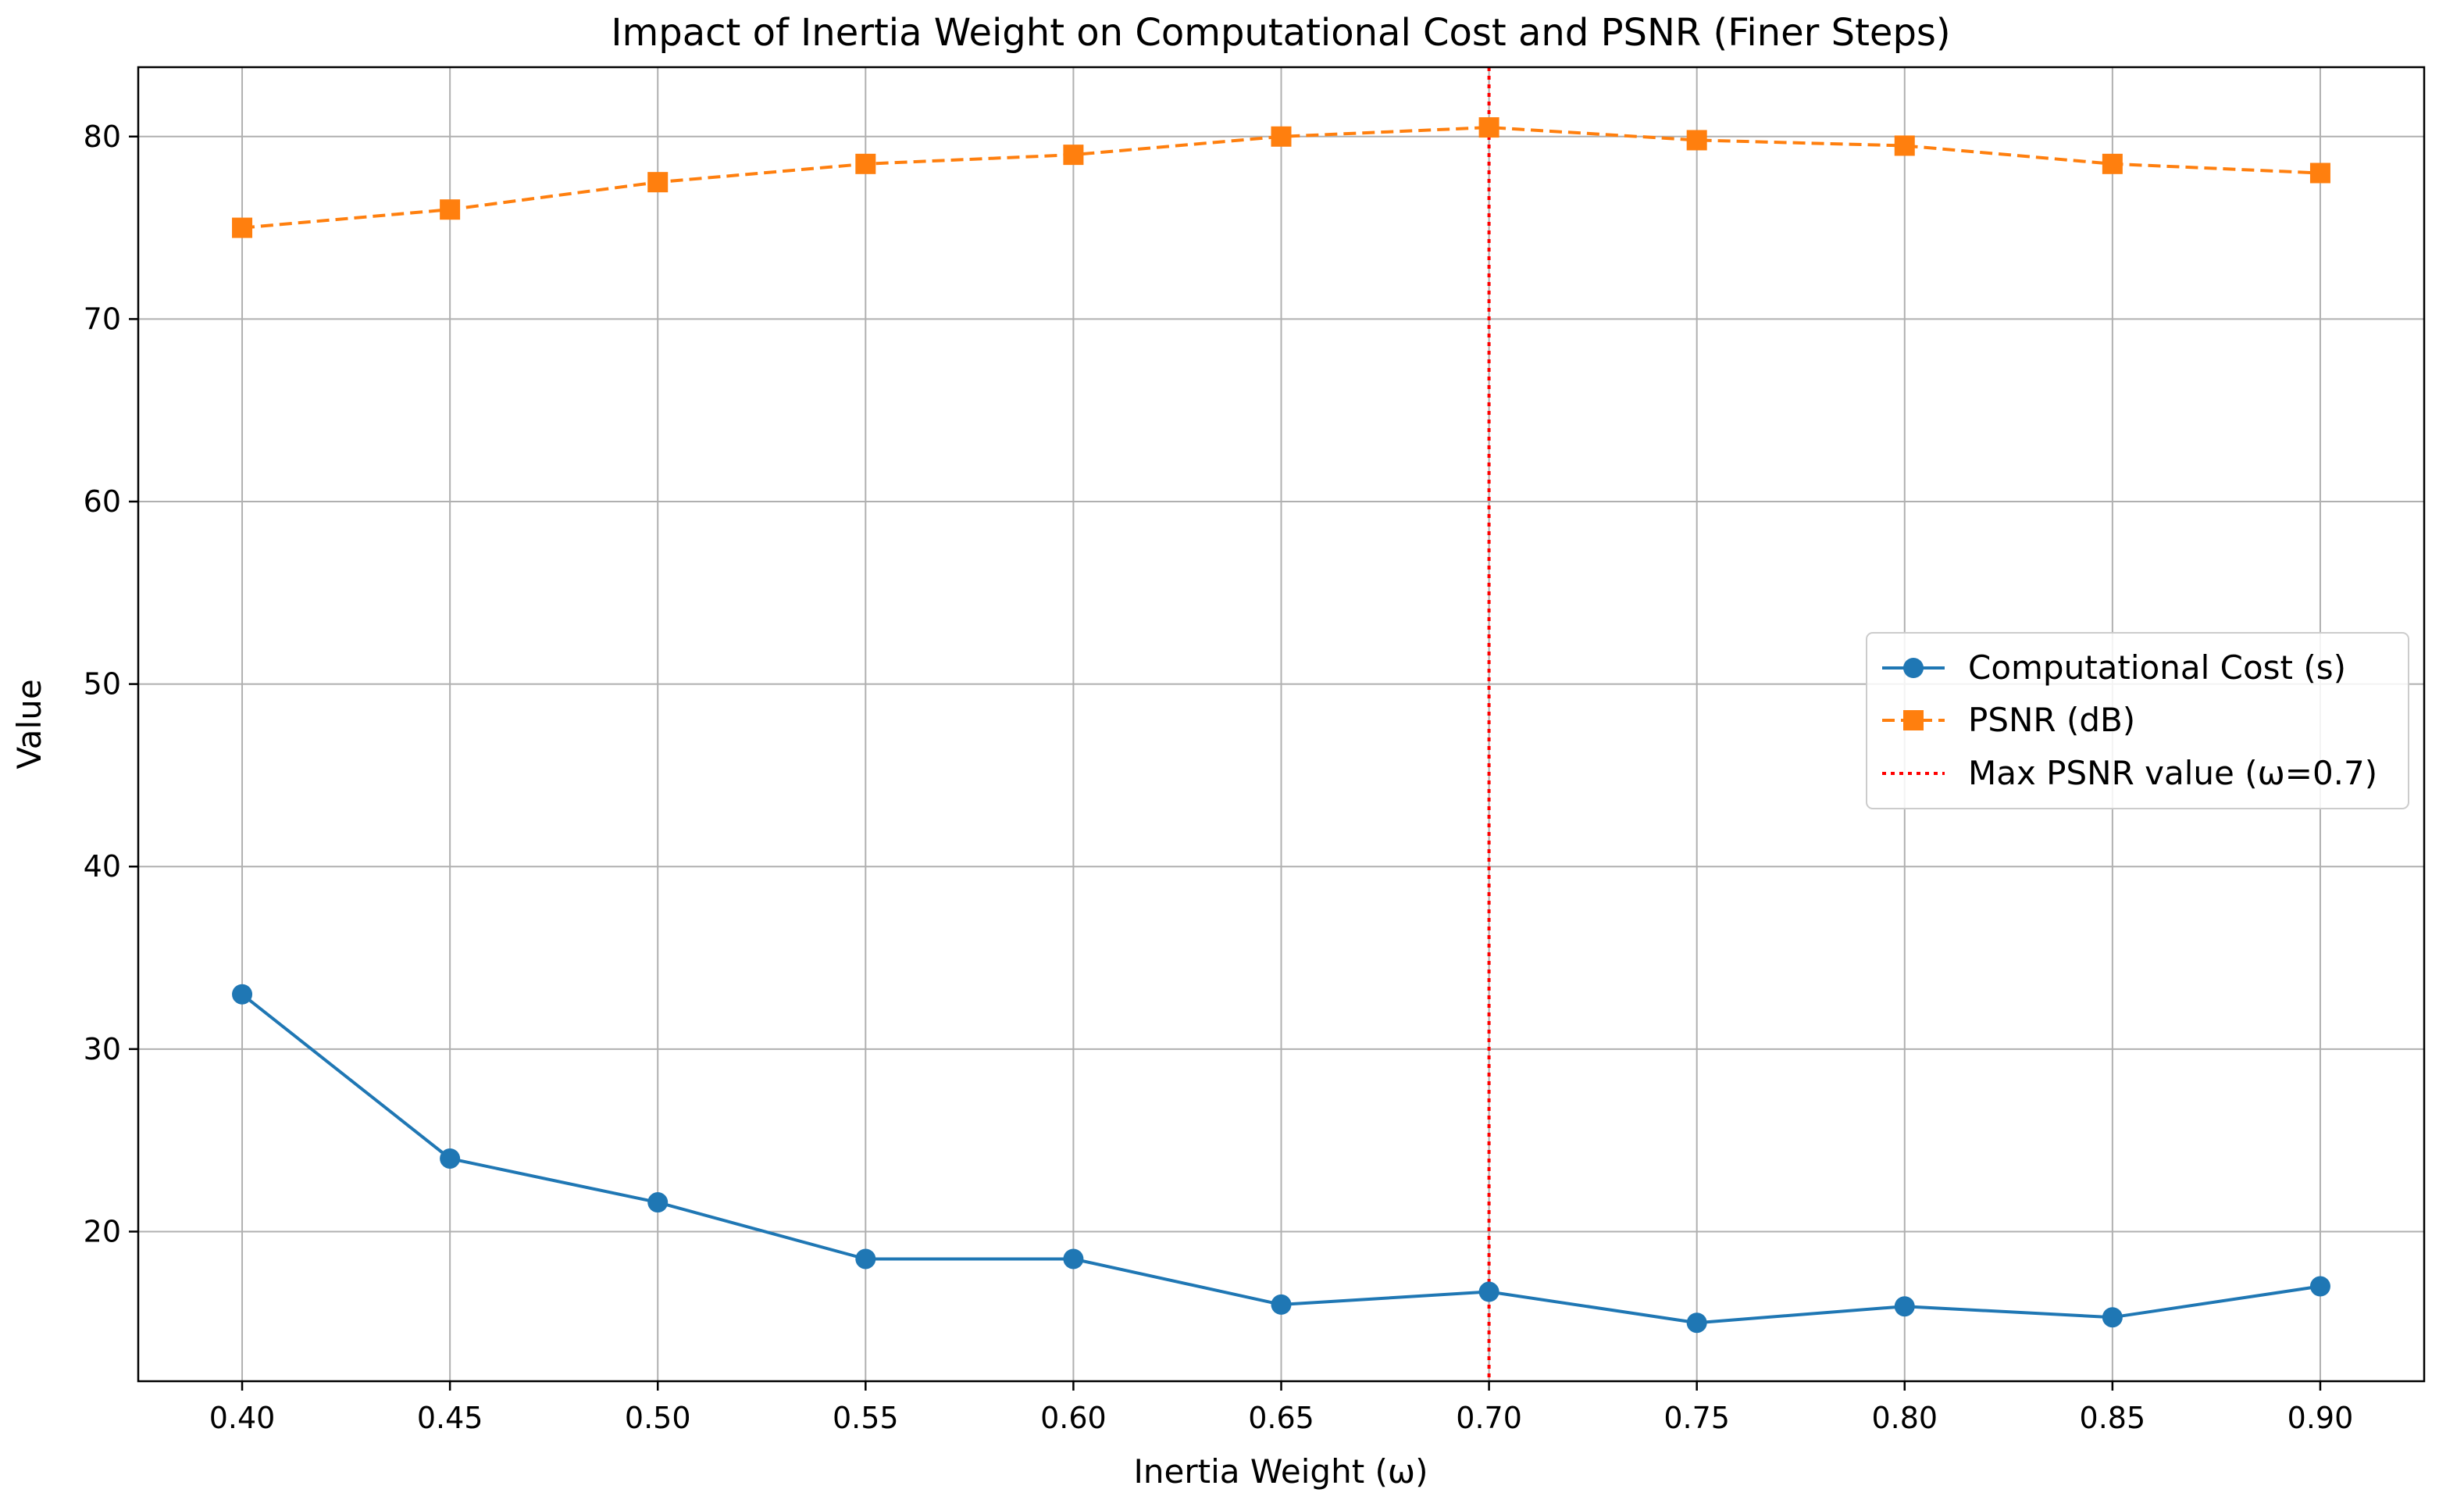  Describe the element at coordinates (866, 1418) in the screenshot. I see `x-tick-label: 0.55` at that location.